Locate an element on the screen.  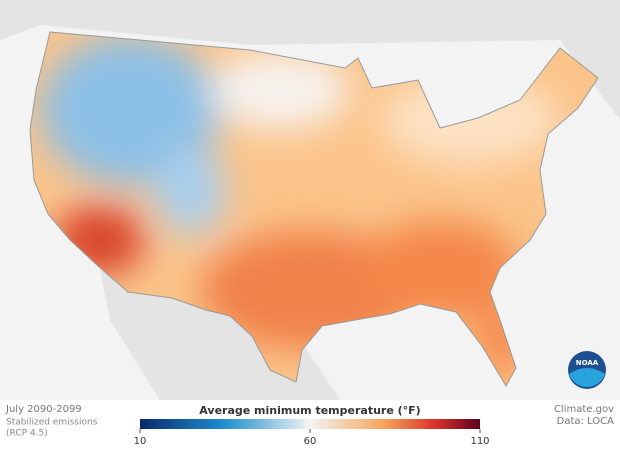
colorbar is located at coordinates (310, 424).